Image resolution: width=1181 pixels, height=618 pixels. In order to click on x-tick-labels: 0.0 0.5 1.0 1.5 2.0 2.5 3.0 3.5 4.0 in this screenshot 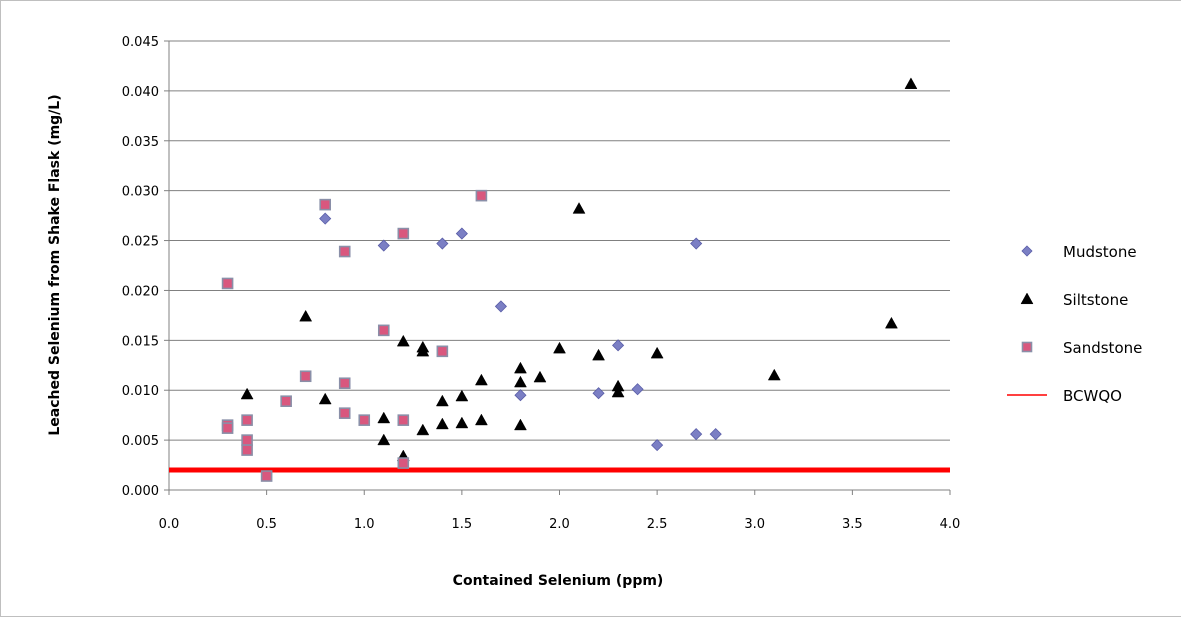, I will do `click(560, 524)`.